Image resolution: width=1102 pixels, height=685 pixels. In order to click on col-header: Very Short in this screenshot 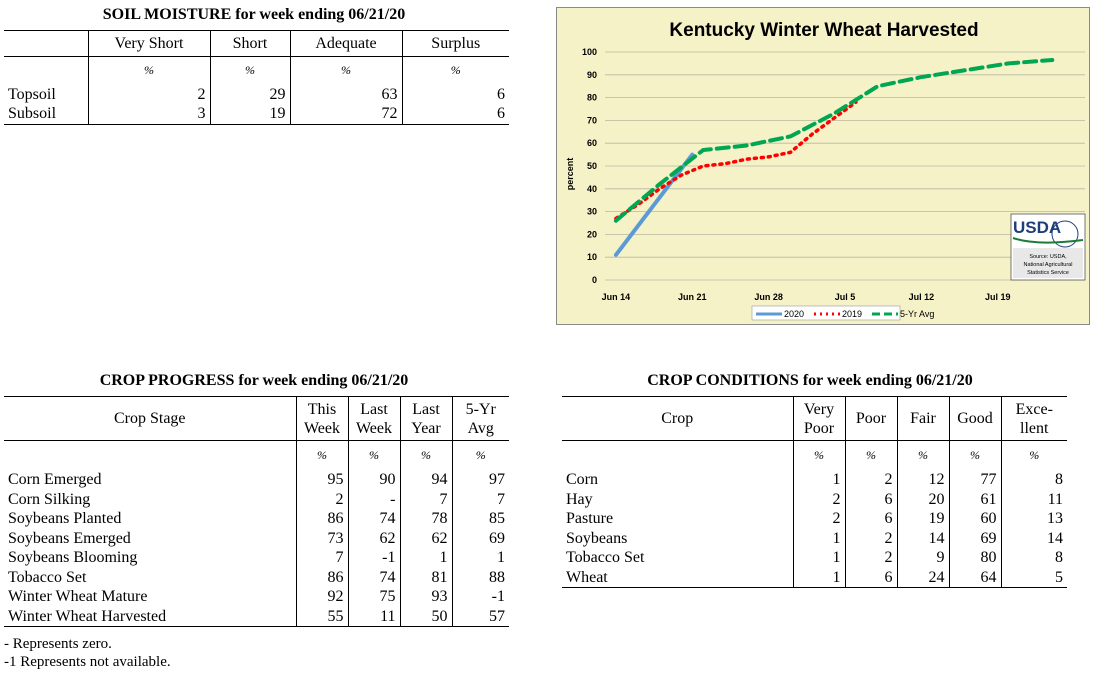, I will do `click(148, 43)`.